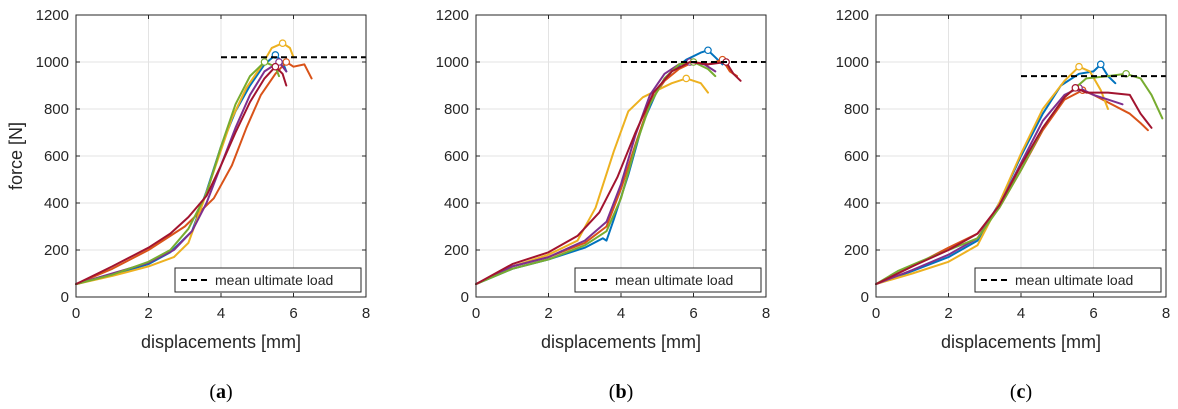 This screenshot has width=1178, height=409. What do you see at coordinates (220, 392) in the screenshot?
I see `panel-caption: (a)` at bounding box center [220, 392].